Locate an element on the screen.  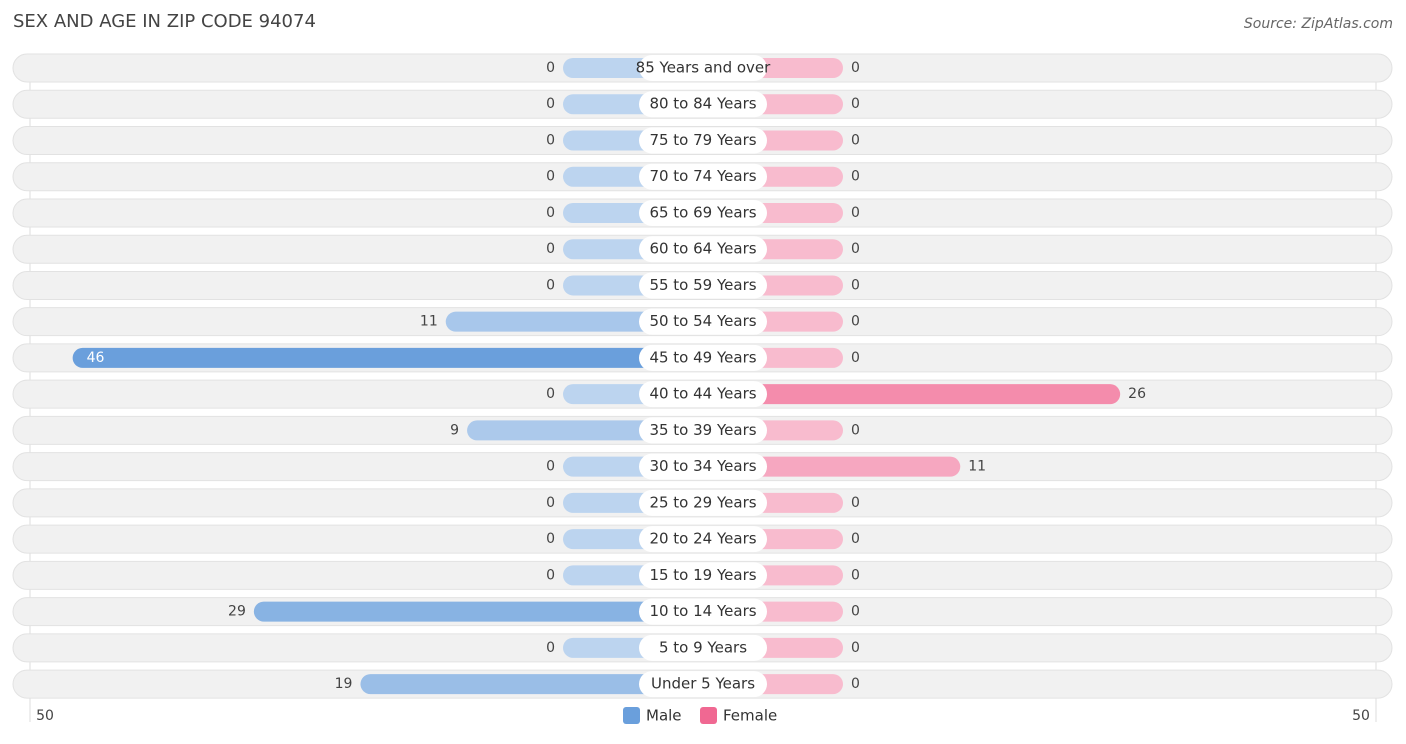
category-label: 60 to 64 Years is located at coordinates (702, 249).